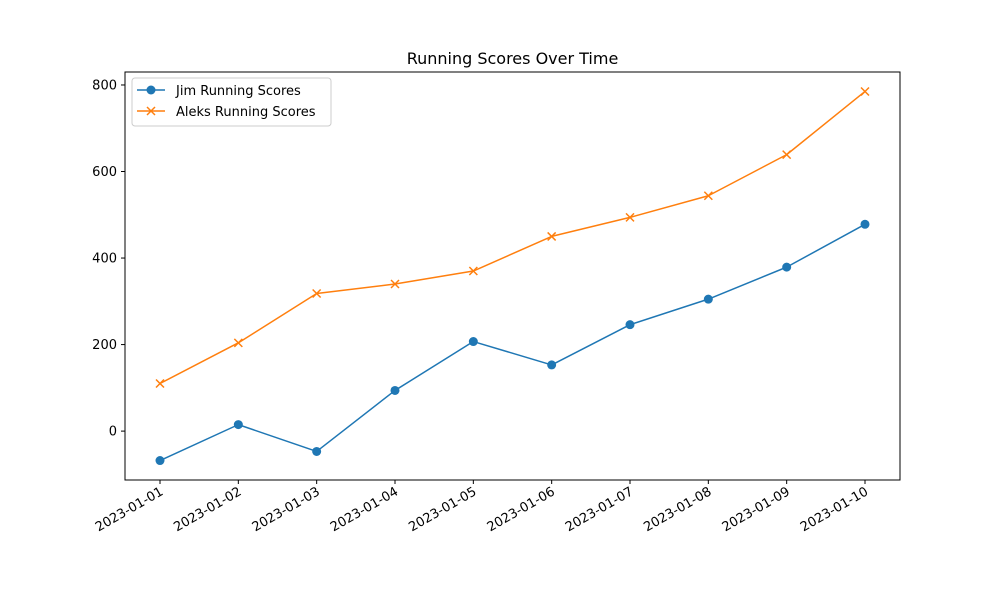 Image resolution: width=1000 pixels, height=600 pixels. What do you see at coordinates (151, 90) in the screenshot?
I see `legend-marker-circle-icon` at bounding box center [151, 90].